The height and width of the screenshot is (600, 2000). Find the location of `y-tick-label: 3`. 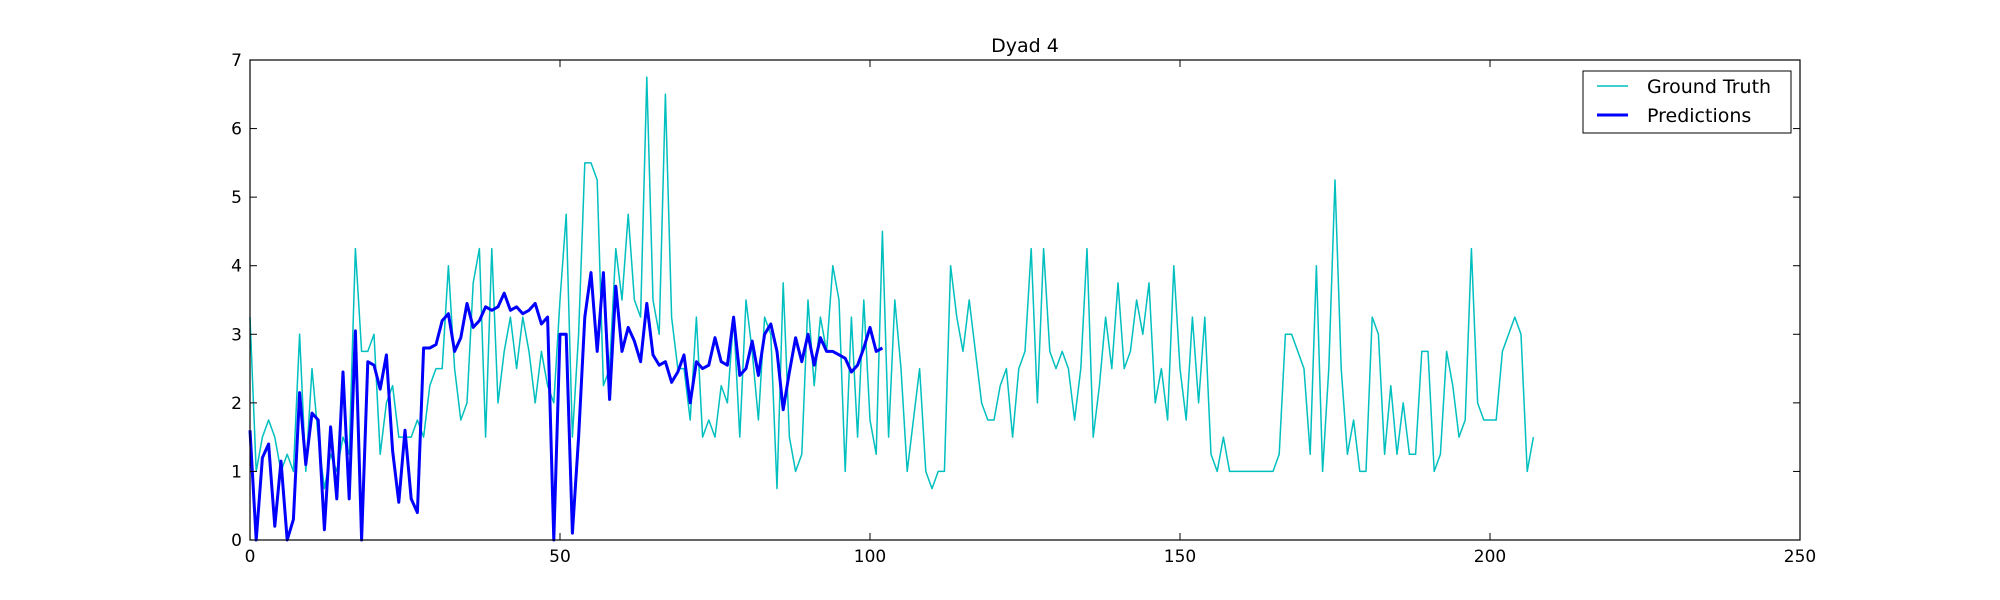

y-tick-label: 3 is located at coordinates (236, 335).